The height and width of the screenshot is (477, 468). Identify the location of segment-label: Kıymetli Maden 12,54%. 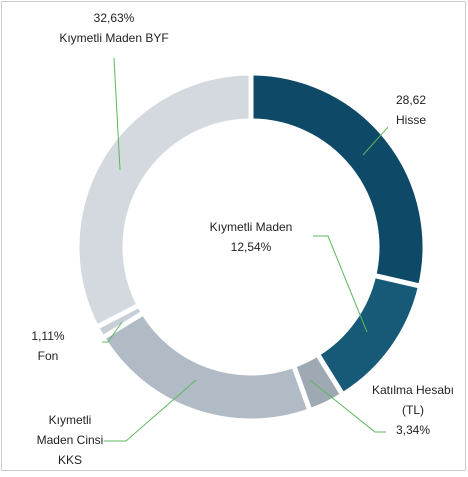
(251, 237).